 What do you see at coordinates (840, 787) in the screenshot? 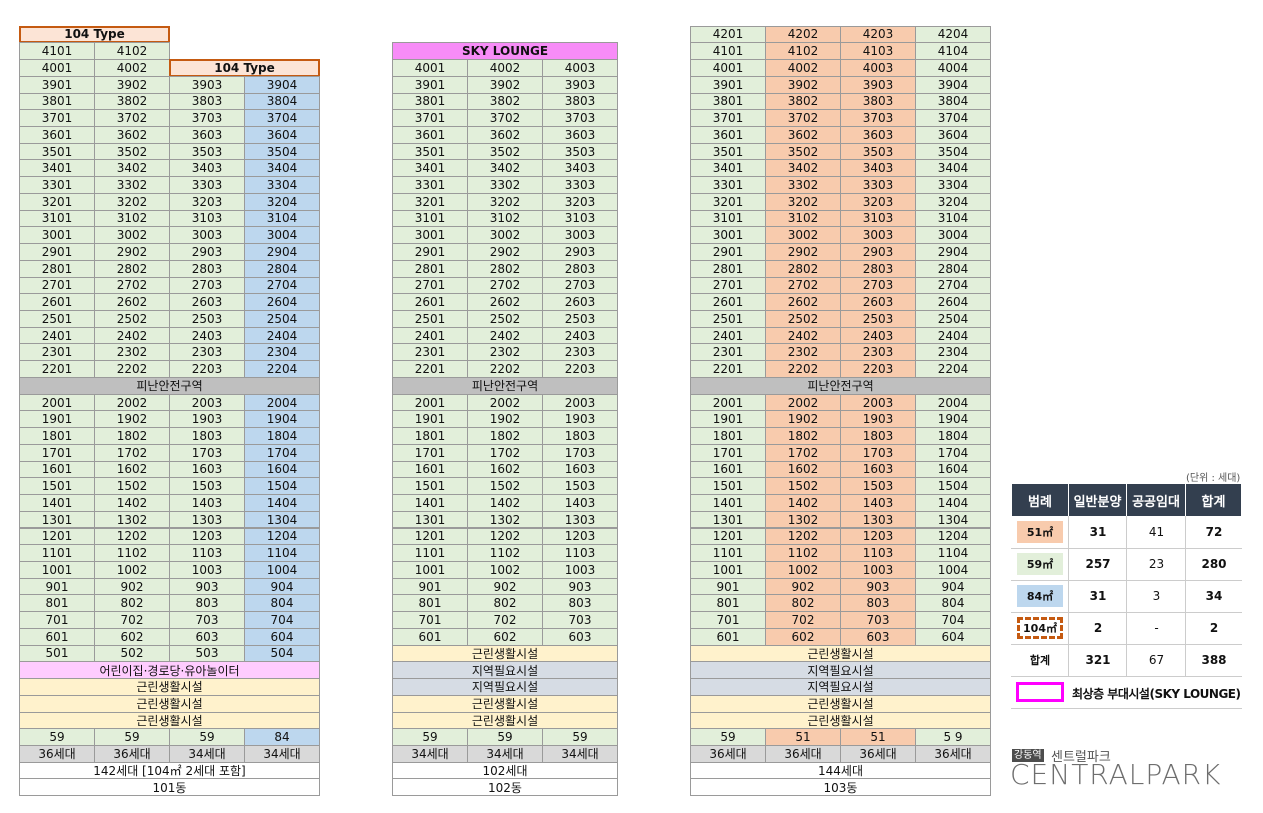
I see `row-cell: 103동` at bounding box center [840, 787].